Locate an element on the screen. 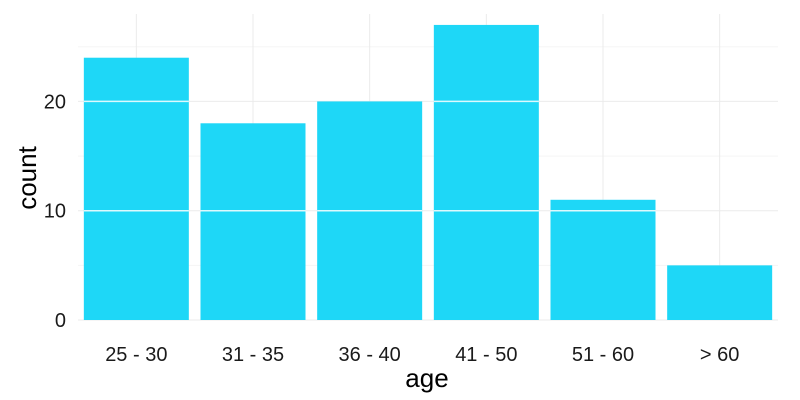  x-tick-label: 51 - 60 is located at coordinates (603, 355).